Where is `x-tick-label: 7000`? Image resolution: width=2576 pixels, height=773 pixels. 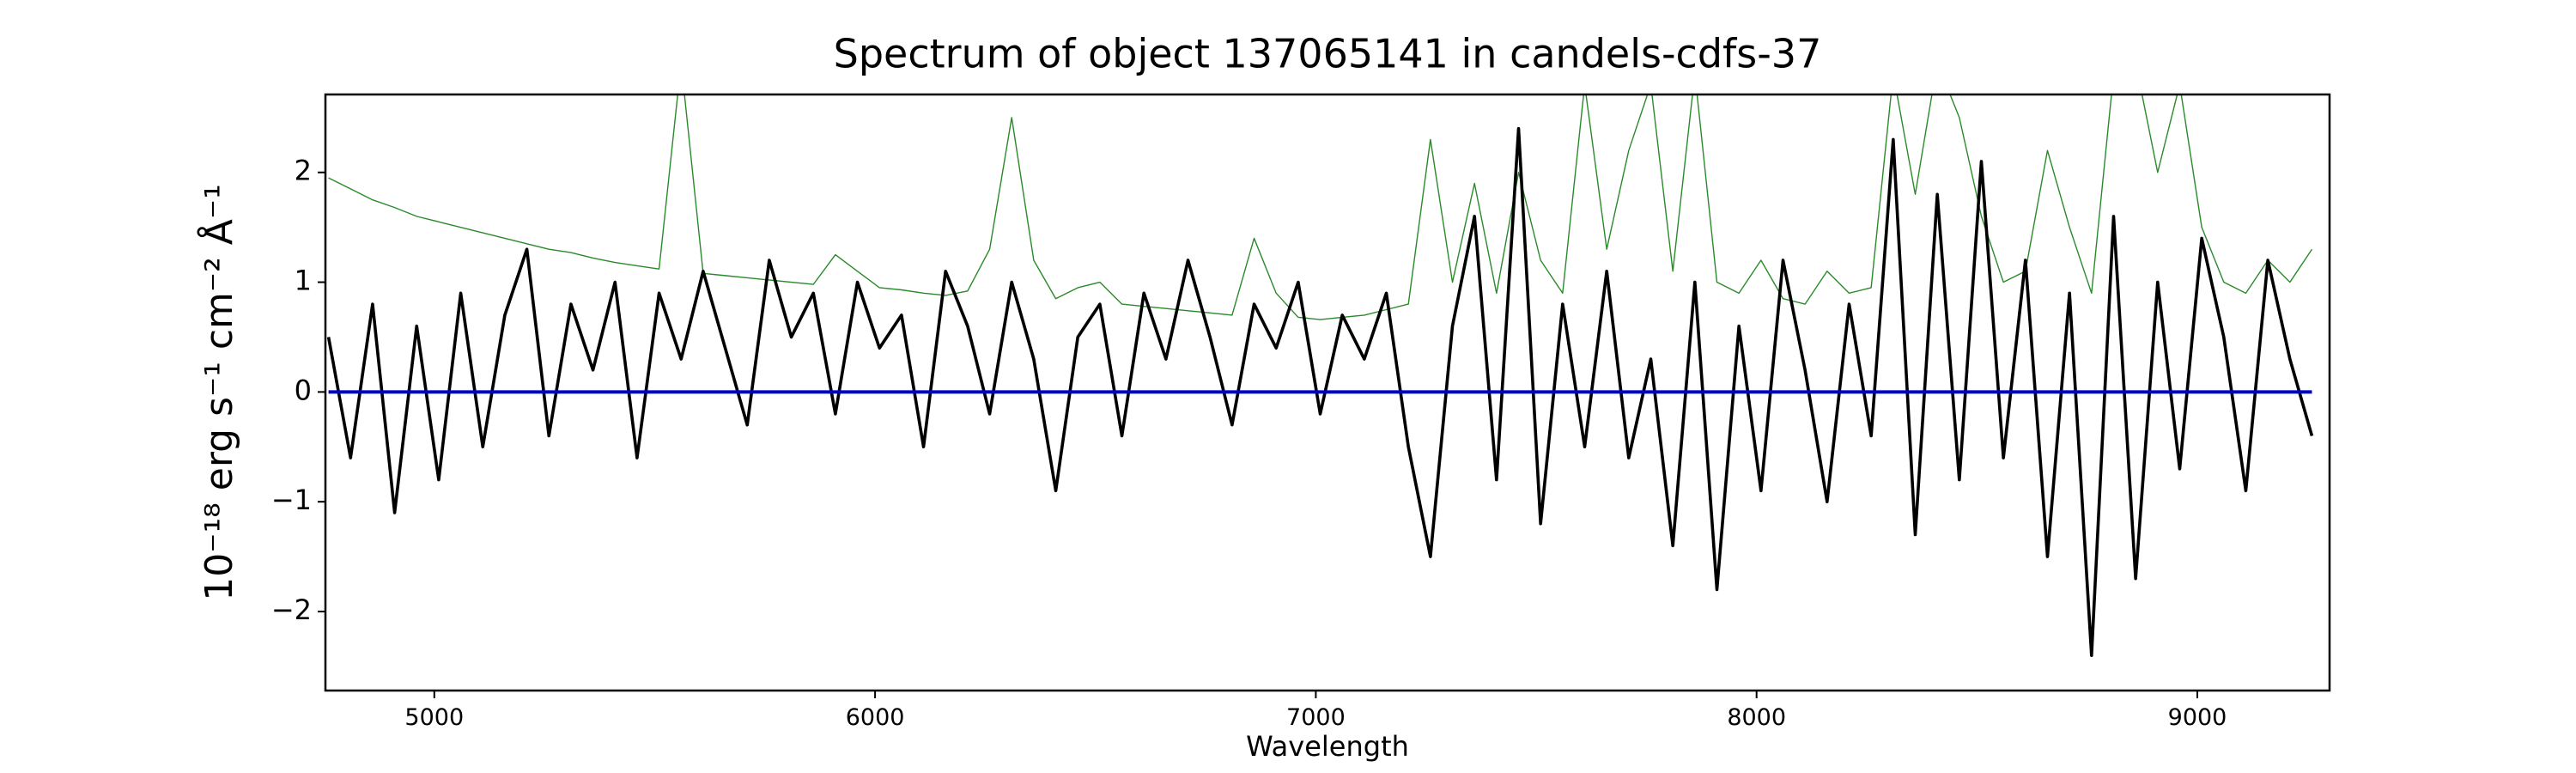
x-tick-label: 7000 is located at coordinates (1316, 717).